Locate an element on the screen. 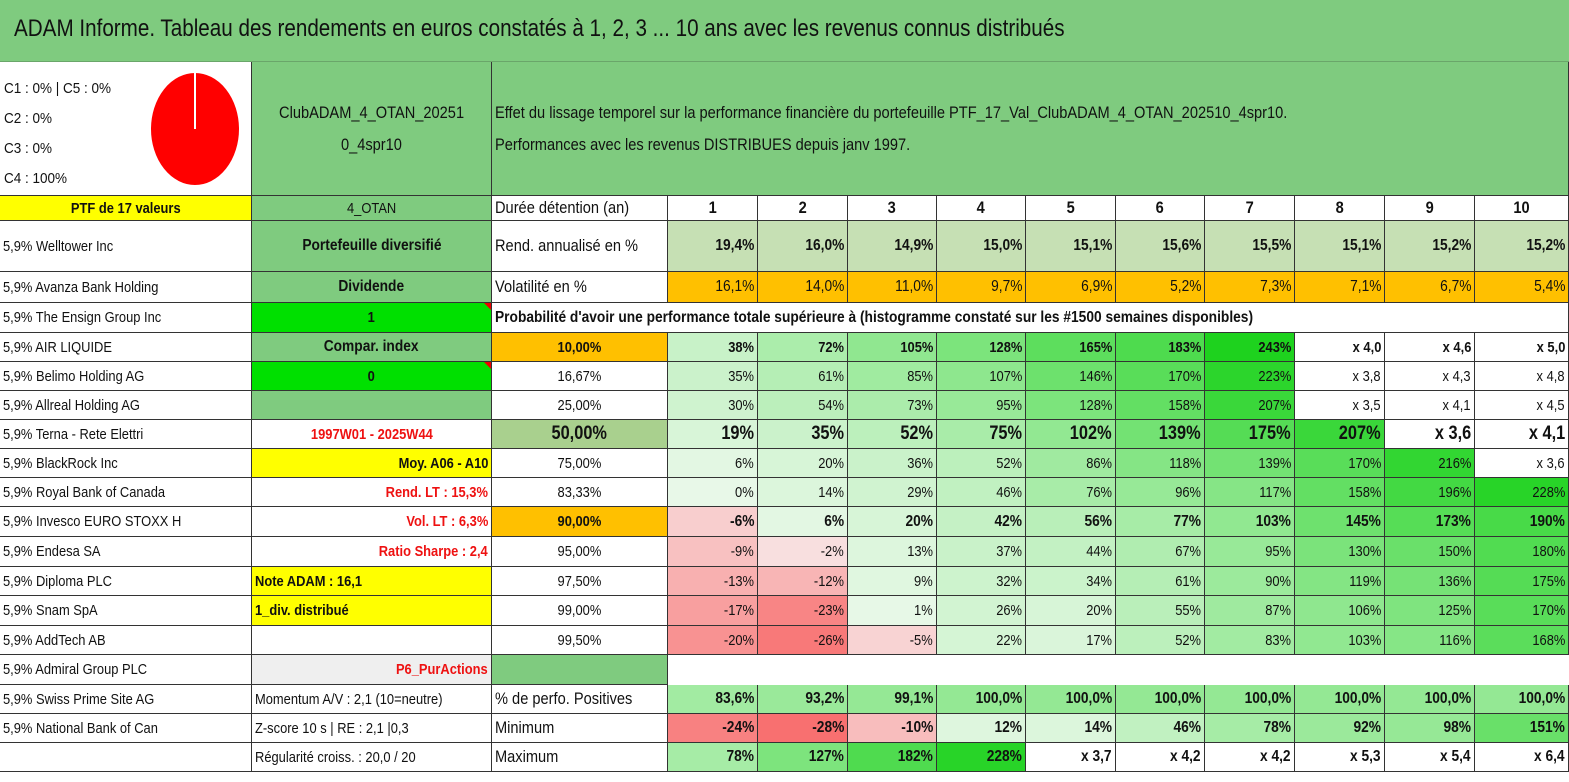 The image size is (1569, 782). probability-threshold: 16,67% is located at coordinates (580, 376).